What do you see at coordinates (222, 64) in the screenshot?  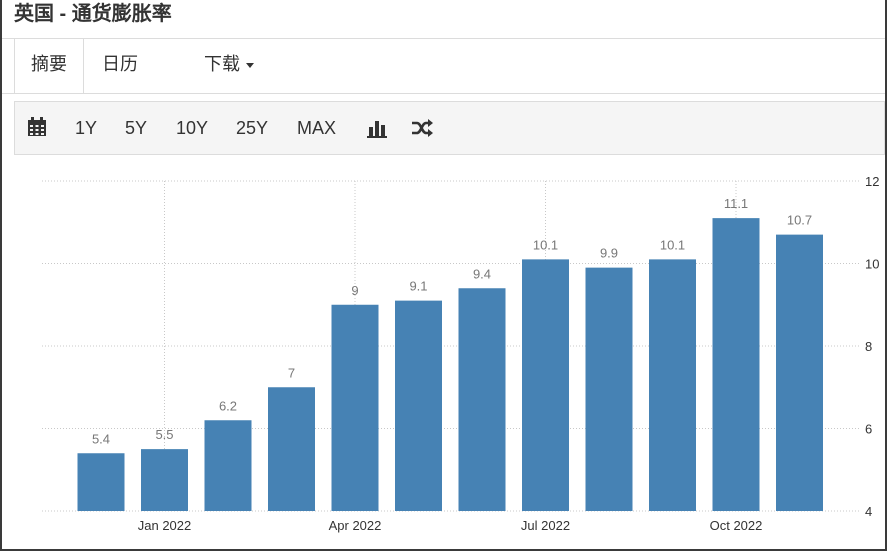 I see `tab-download-label: 下载` at bounding box center [222, 64].